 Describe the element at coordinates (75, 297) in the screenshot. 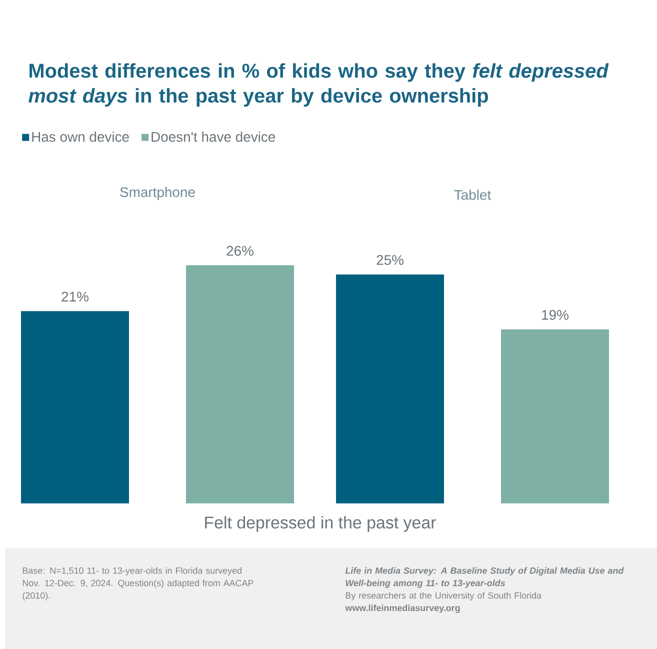

I see `data-label: 21%` at that location.